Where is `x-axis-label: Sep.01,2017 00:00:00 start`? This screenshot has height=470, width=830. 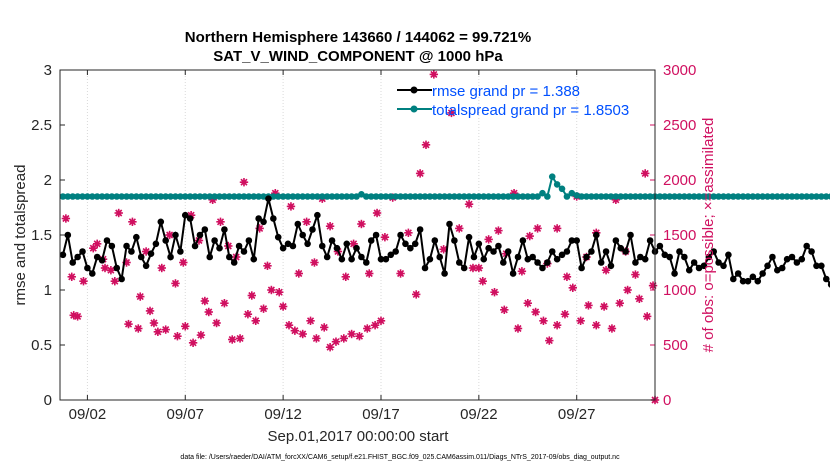 x-axis-label: Sep.01,2017 00:00:00 start is located at coordinates (359, 436).